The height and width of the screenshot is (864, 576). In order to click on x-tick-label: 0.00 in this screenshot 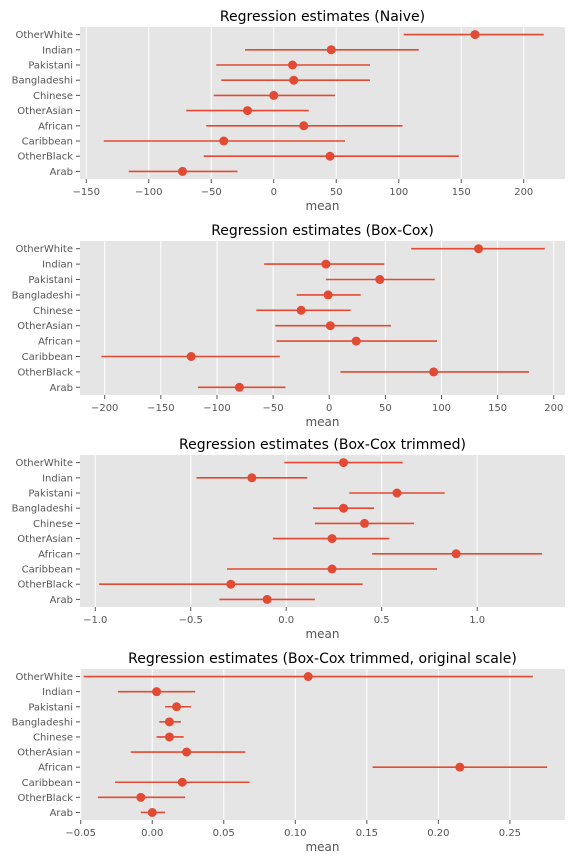, I will do `click(152, 833)`.